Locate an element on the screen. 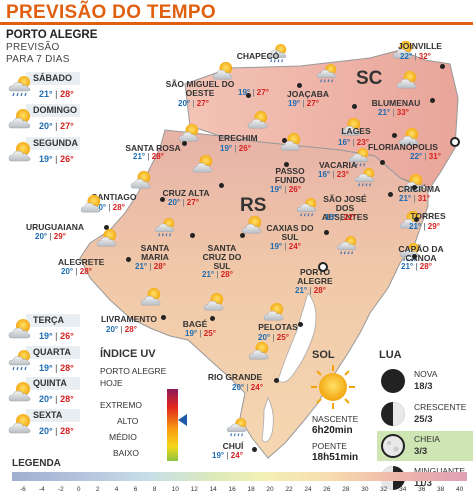 The image size is (473, 500). day-label-box is located at coordinates (53, 110).